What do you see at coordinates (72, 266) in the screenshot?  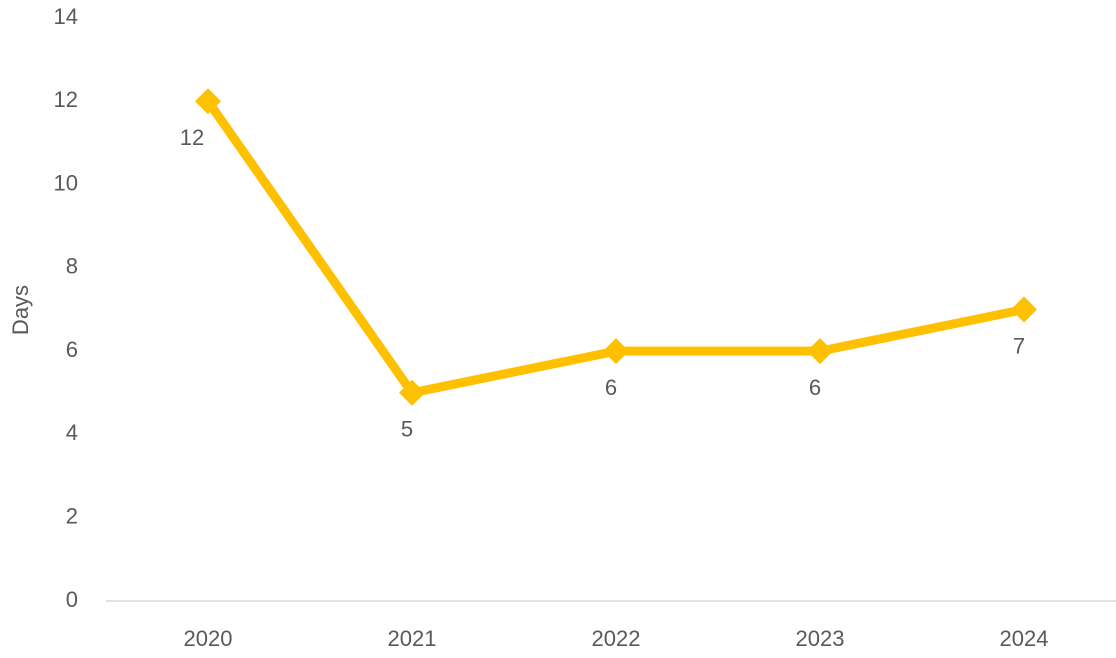 I see `y-tick-label: 8` at bounding box center [72, 266].